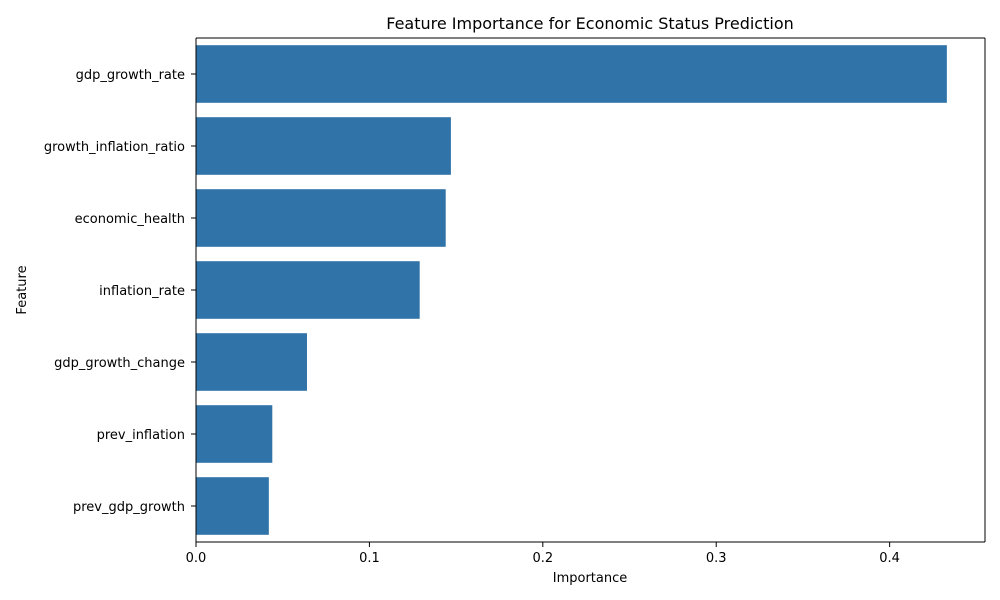 This screenshot has height=600, width=1000. Describe the element at coordinates (119, 363) in the screenshot. I see `y-tick-label: gdp_growth_change` at that location.